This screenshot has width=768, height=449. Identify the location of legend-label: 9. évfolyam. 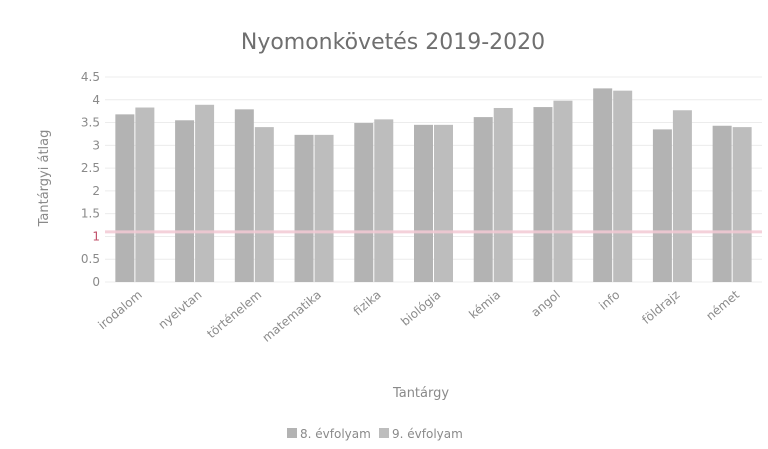
(427, 434).